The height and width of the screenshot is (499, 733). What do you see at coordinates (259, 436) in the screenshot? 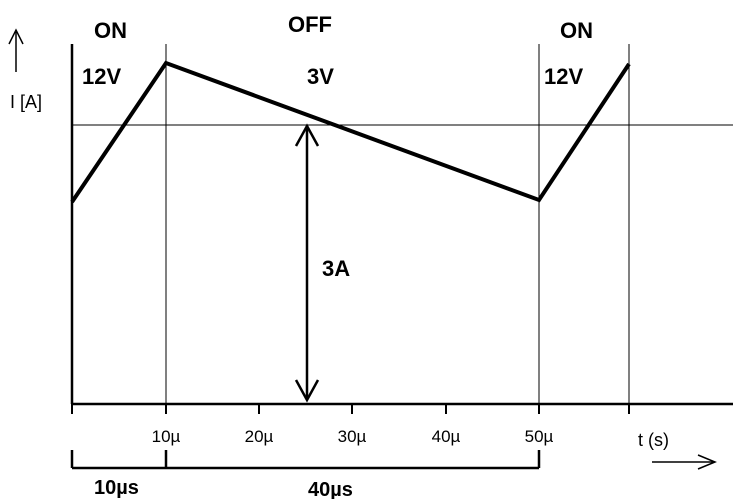
I see `tick-label-20u: 20µ` at bounding box center [259, 436].